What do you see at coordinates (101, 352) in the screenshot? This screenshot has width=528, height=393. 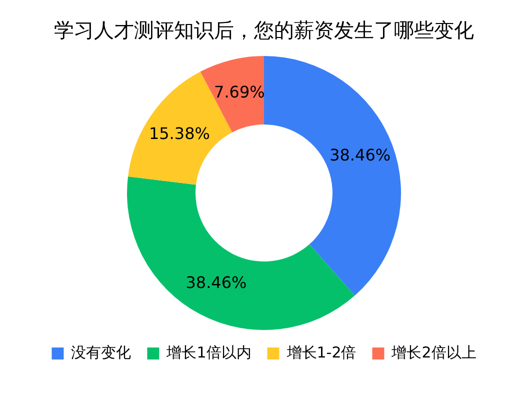 I see `legend-label: 没有变化` at bounding box center [101, 352].